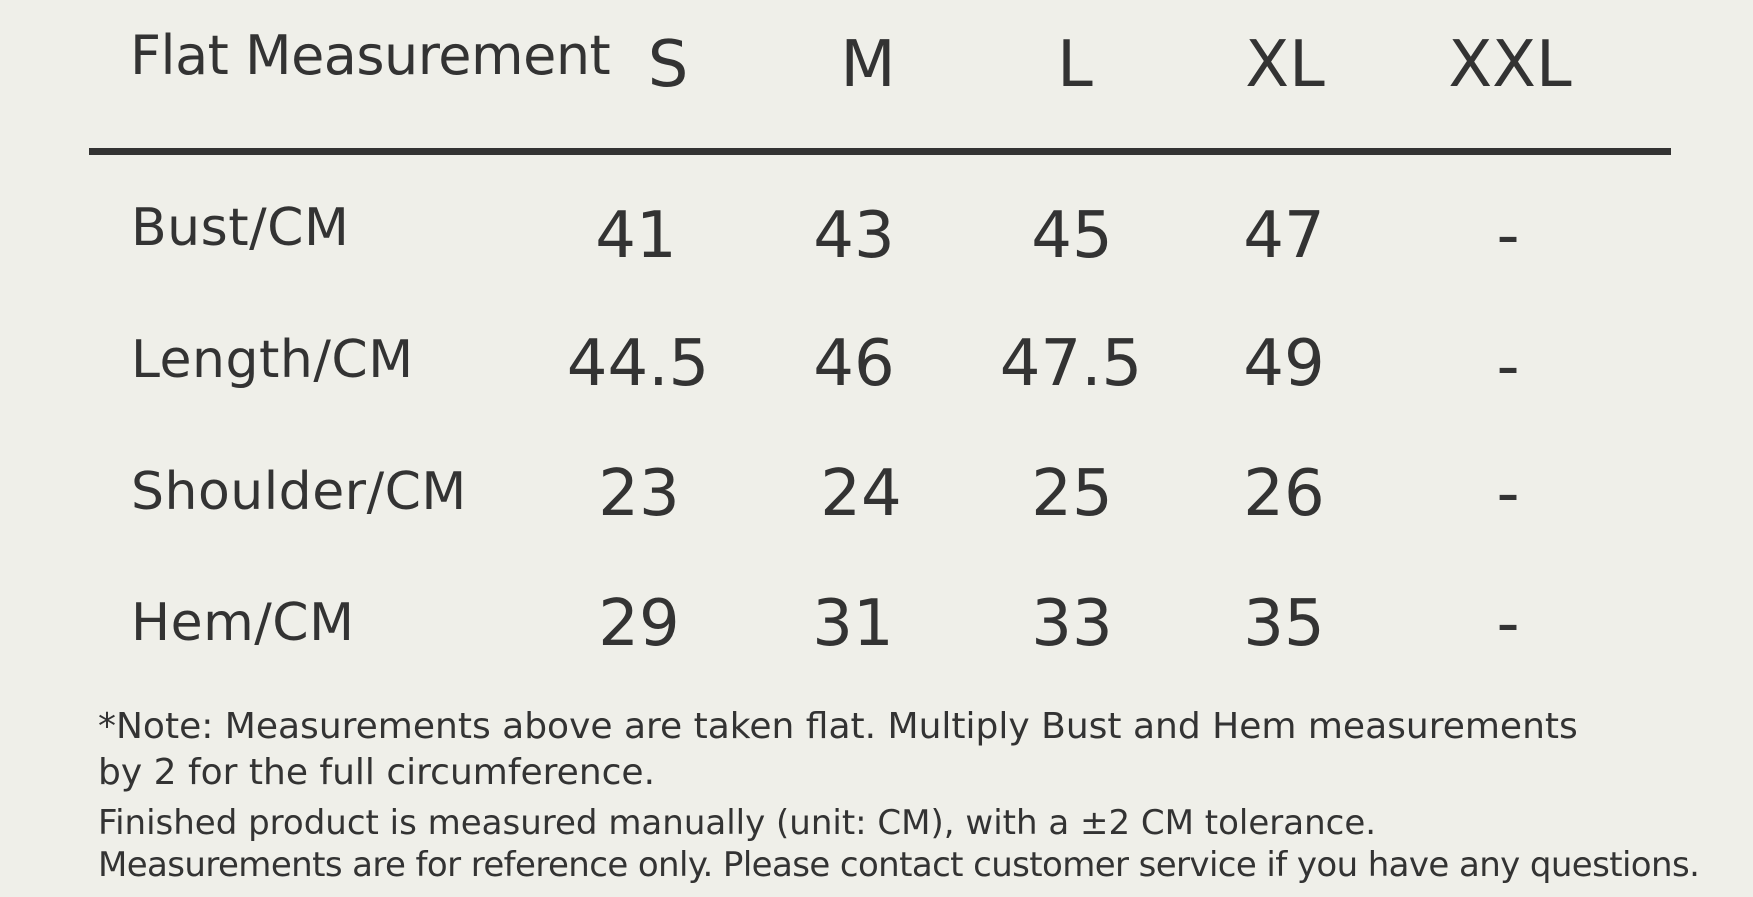  I want to click on table-cell: 47, so click(1284, 236).